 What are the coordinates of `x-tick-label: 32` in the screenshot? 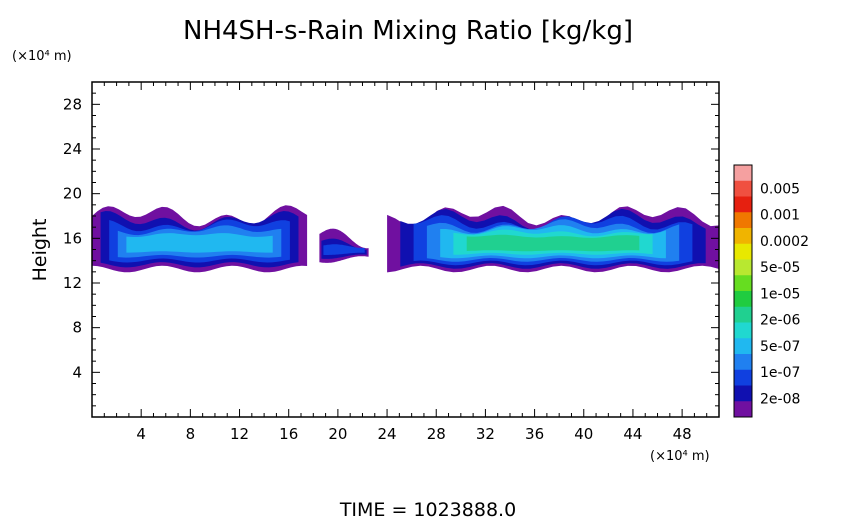 It's located at (485, 434).